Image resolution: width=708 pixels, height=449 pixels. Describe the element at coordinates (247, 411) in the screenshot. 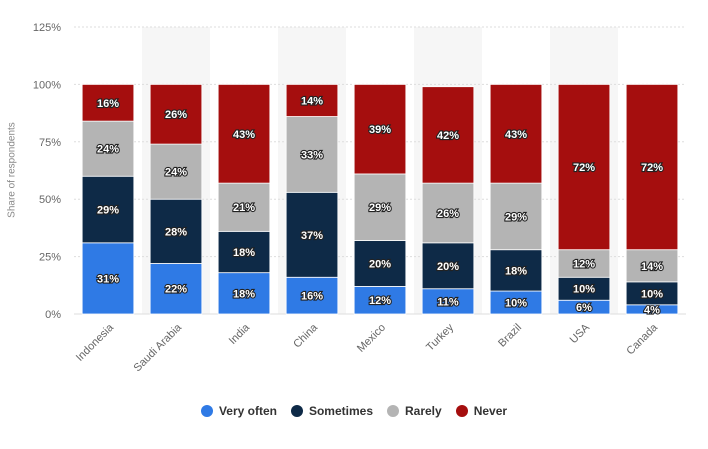

I see `legend-label: Very often` at that location.